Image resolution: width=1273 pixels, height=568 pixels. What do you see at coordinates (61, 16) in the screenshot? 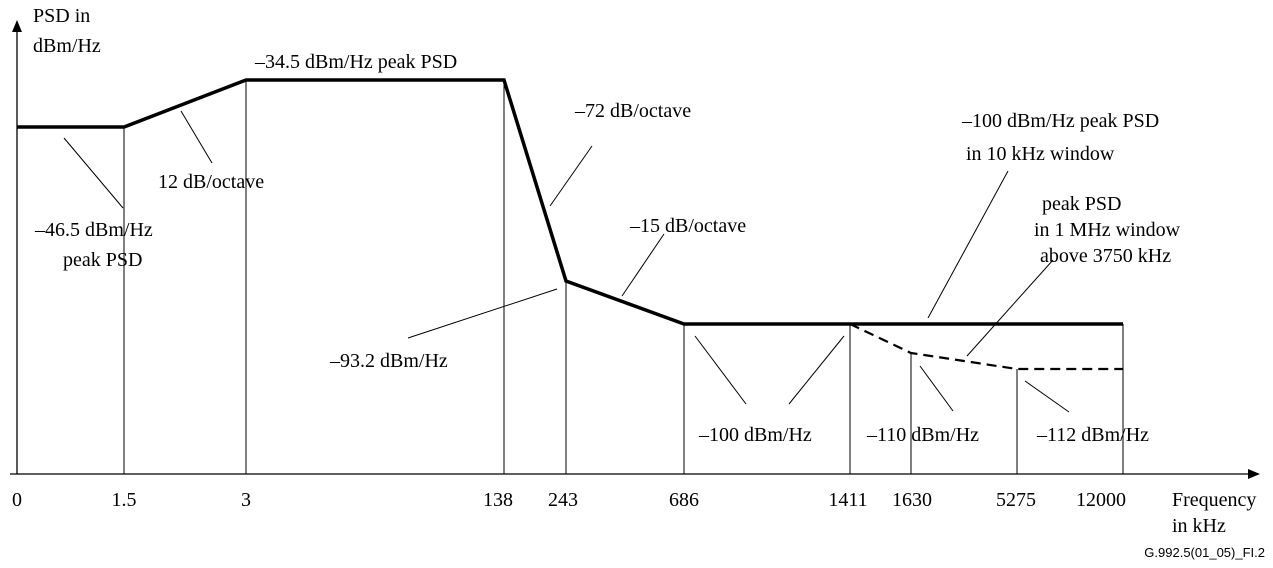
I see `y-axis-label-line-1: PSD in` at bounding box center [61, 16].